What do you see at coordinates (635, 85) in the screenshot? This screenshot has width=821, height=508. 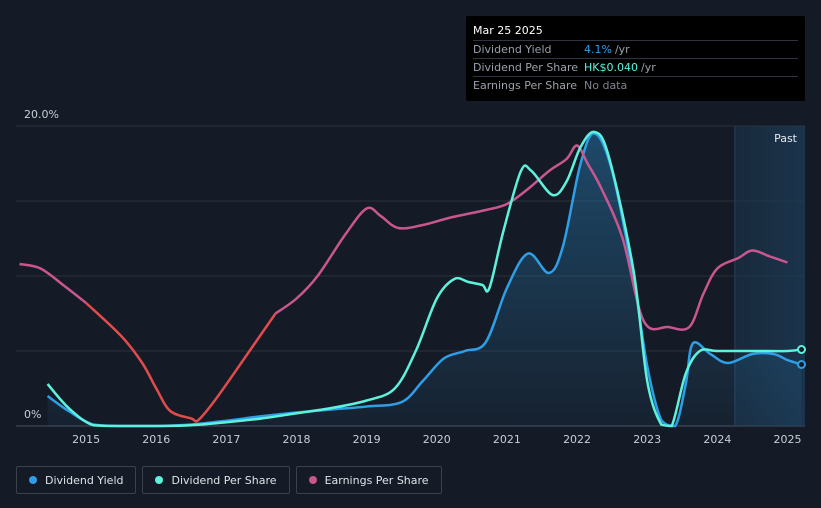 I see `tooltip-row-earnings-per-share: Earnings Per Share No data` at bounding box center [635, 85].